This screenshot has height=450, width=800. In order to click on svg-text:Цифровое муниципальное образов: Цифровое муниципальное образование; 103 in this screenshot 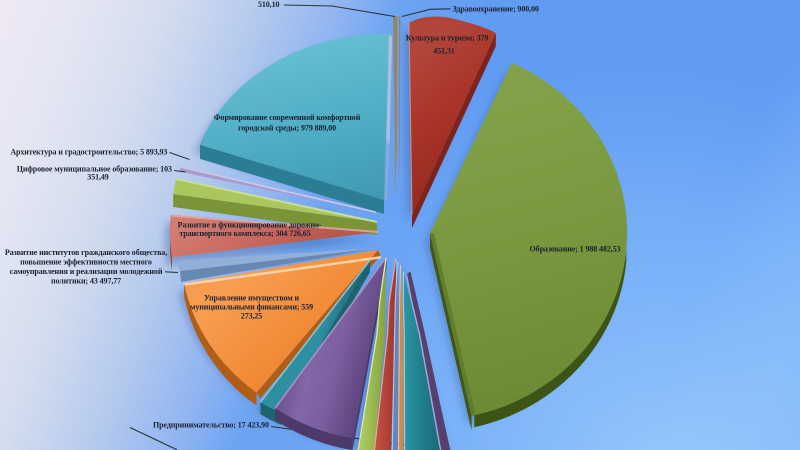, I will do `click(94, 168)`.